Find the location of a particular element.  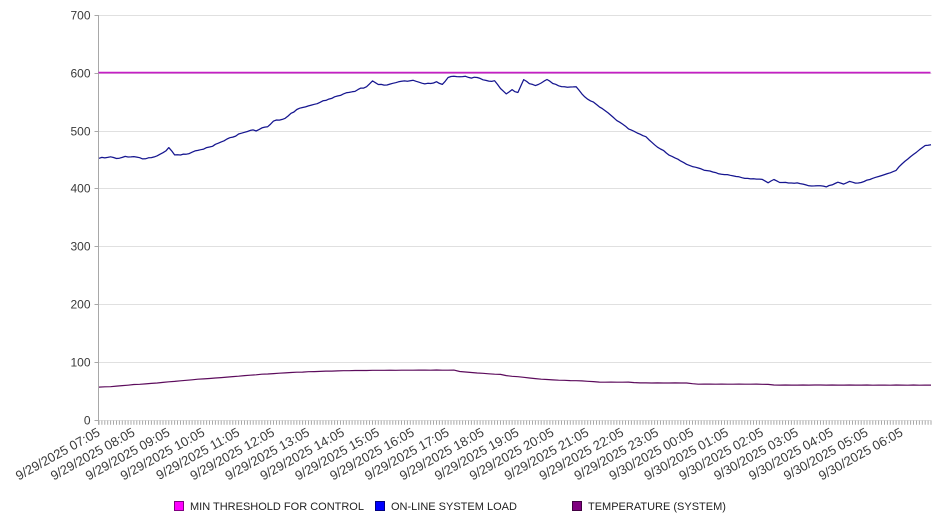

svg-text: 700 is located at coordinates (80, 16).